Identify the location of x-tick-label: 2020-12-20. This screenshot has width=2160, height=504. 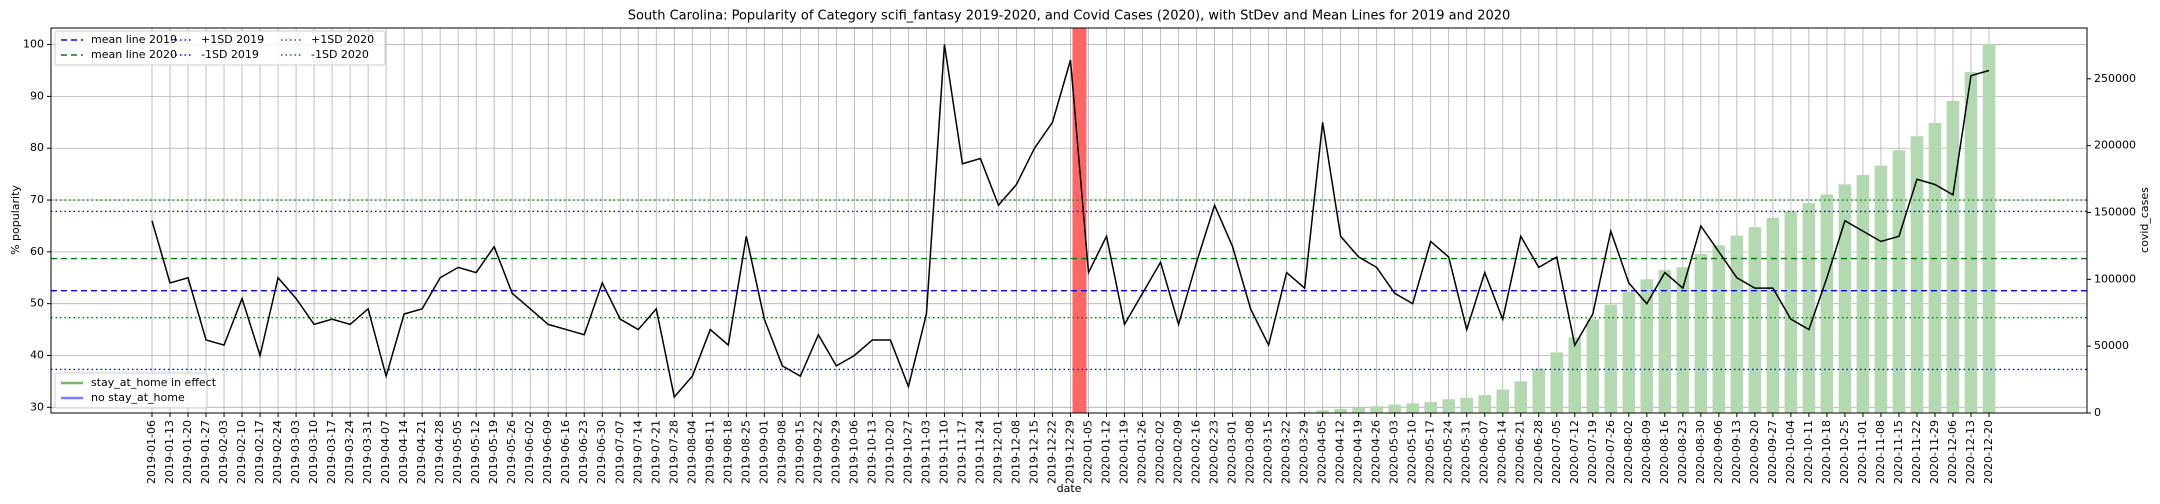
(1988, 452).